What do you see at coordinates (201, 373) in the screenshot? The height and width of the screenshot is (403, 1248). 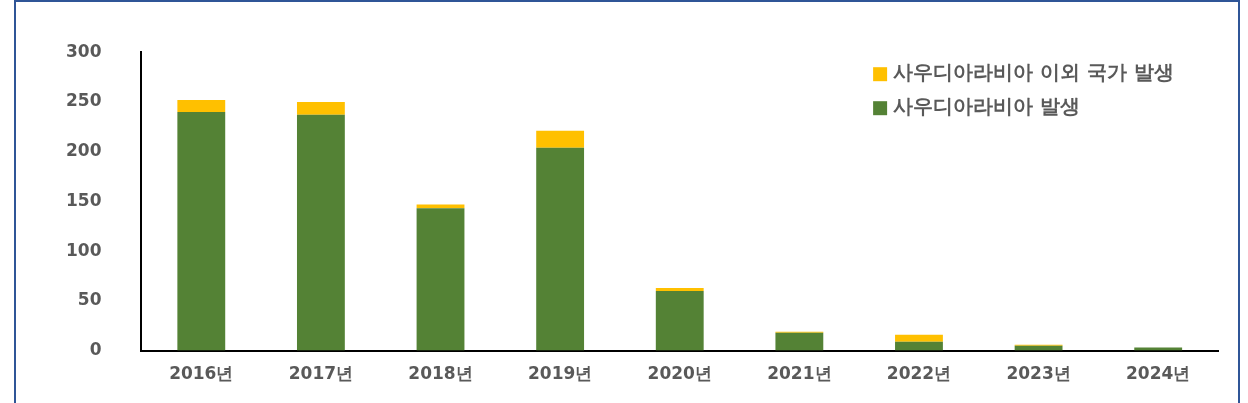 I see `x-tick-label: 2016년` at bounding box center [201, 373].